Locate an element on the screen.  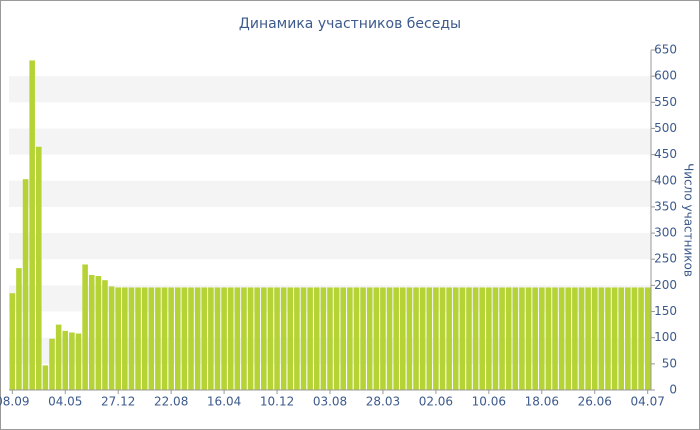
y-tick-label: 400 is located at coordinates (665, 180).